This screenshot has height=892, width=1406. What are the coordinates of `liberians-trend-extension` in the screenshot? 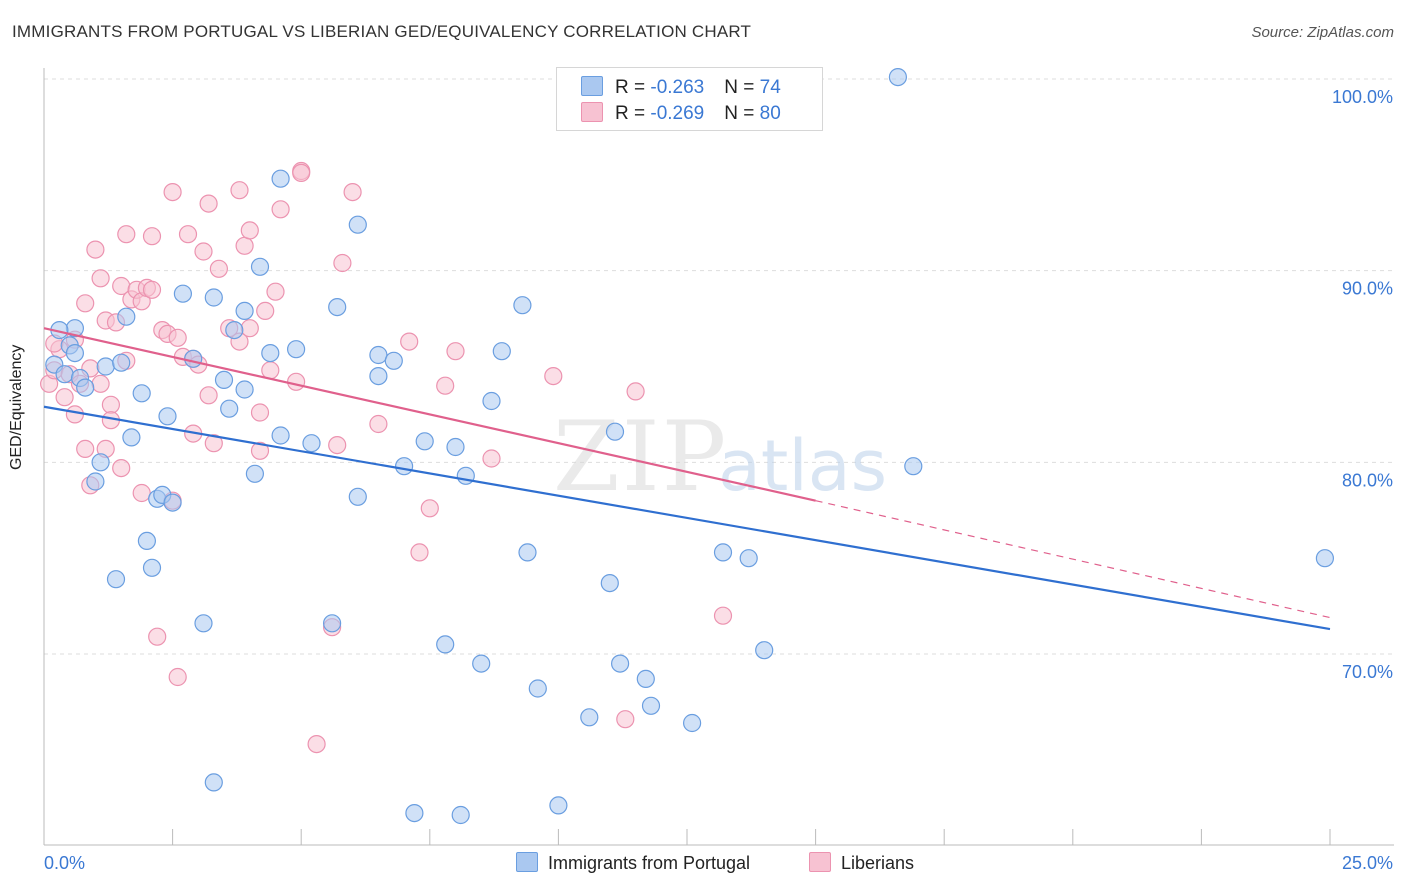 It's located at (1073, 559).